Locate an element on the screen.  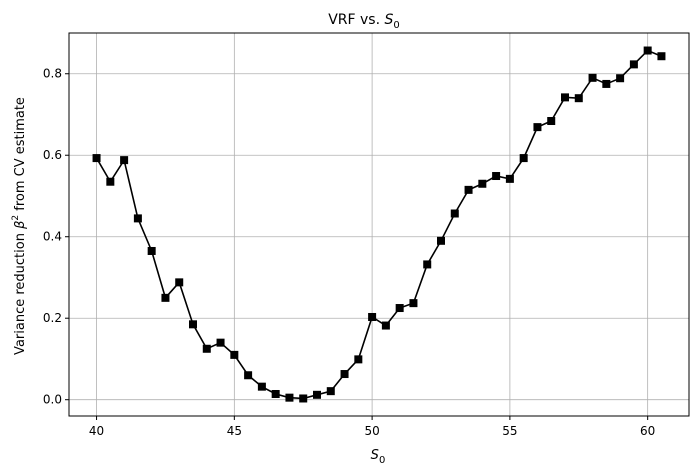
y-tick-label: 0.2 is located at coordinates (52, 318).